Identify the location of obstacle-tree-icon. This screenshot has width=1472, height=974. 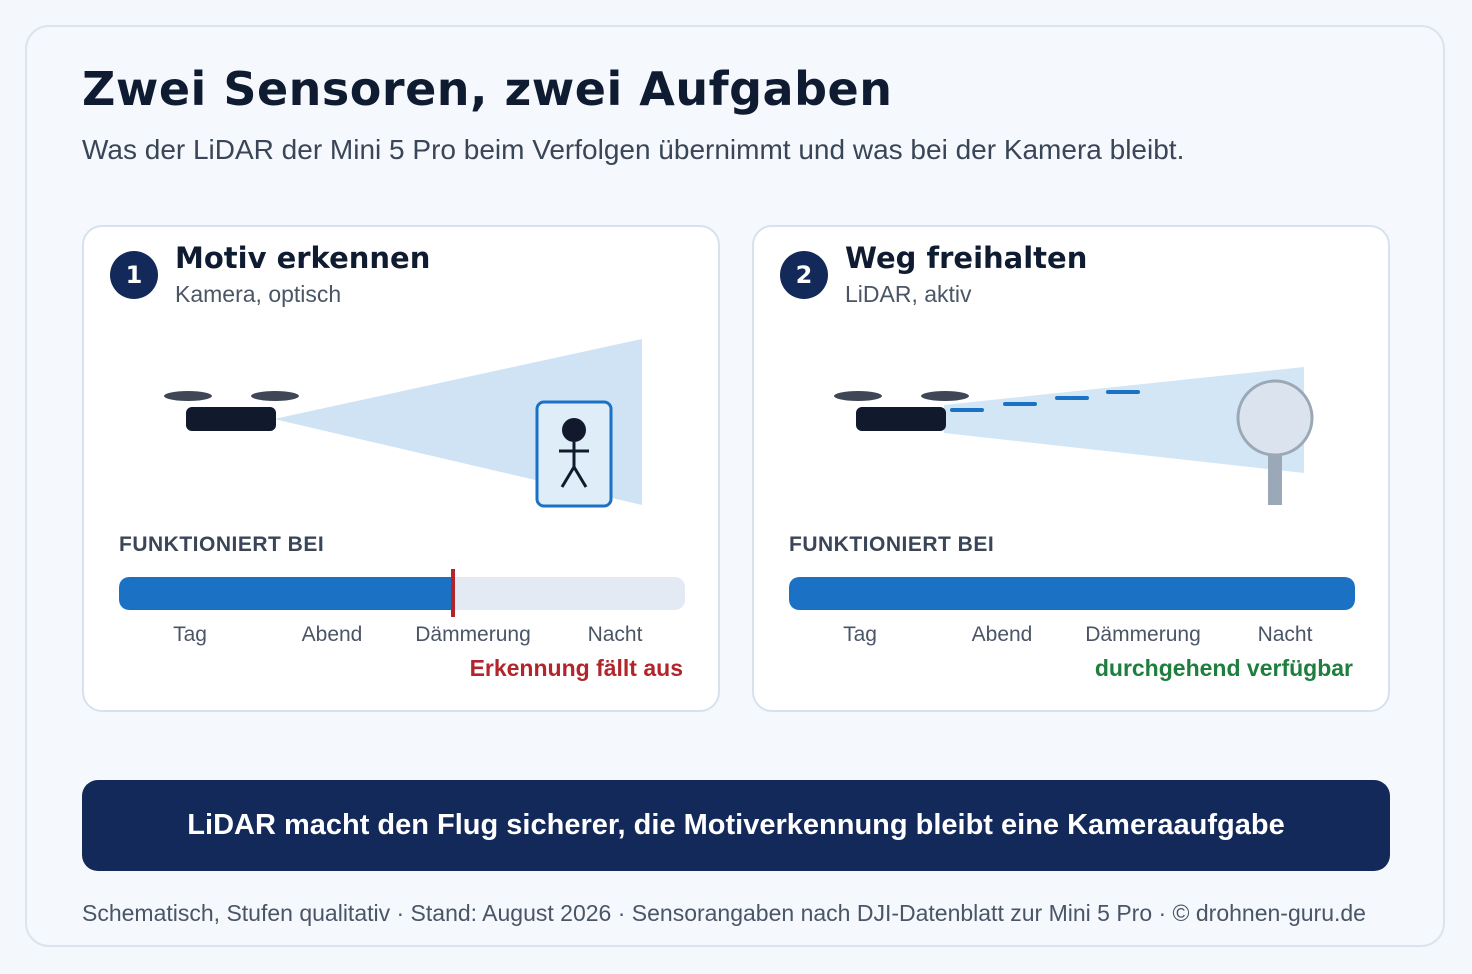
(1275, 442).